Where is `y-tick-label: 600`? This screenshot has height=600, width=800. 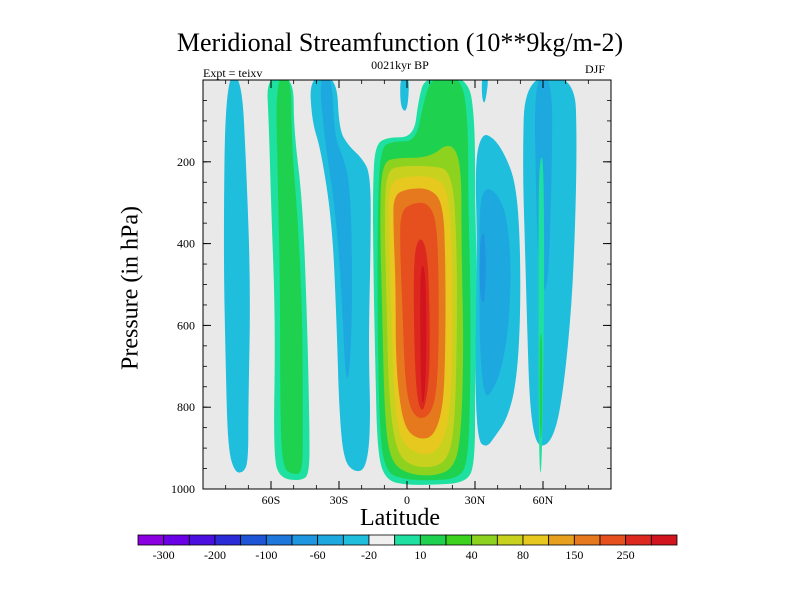
y-tick-label: 600 is located at coordinates (186, 325).